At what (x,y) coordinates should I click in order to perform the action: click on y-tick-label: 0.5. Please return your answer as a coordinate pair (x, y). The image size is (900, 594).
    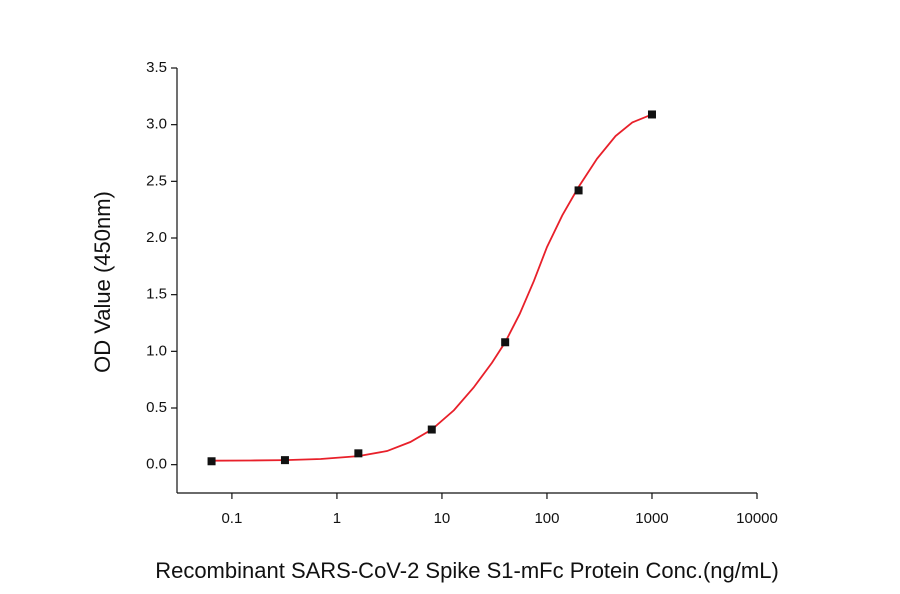
    Looking at the image, I should click on (156, 407).